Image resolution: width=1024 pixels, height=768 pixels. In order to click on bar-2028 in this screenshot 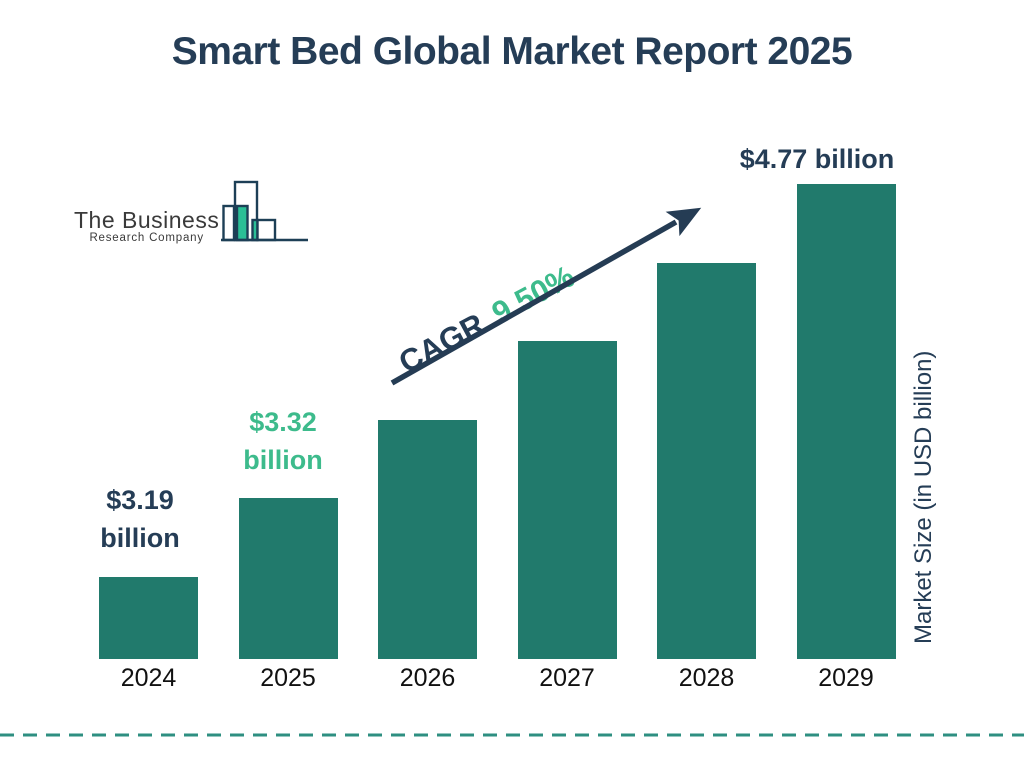, I will do `click(706, 460)`.